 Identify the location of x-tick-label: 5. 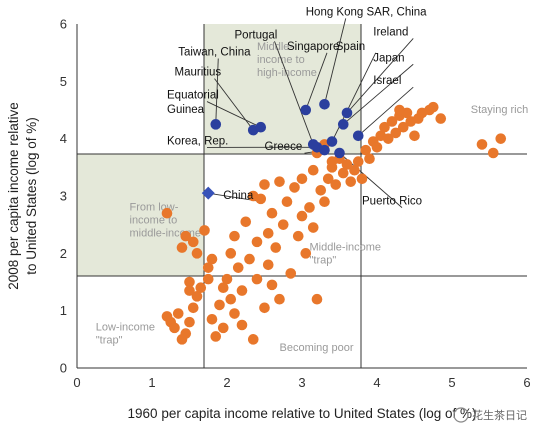
(451, 382).